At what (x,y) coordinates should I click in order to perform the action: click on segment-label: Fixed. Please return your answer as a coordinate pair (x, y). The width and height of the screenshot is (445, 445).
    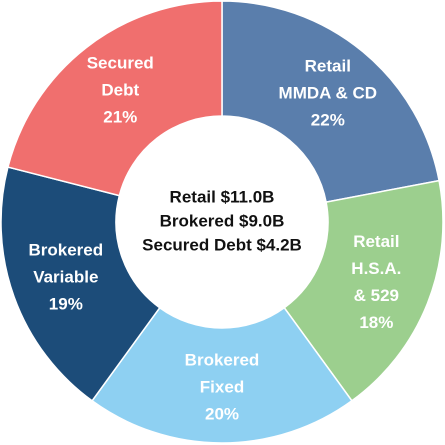
    Looking at the image, I should click on (222, 386).